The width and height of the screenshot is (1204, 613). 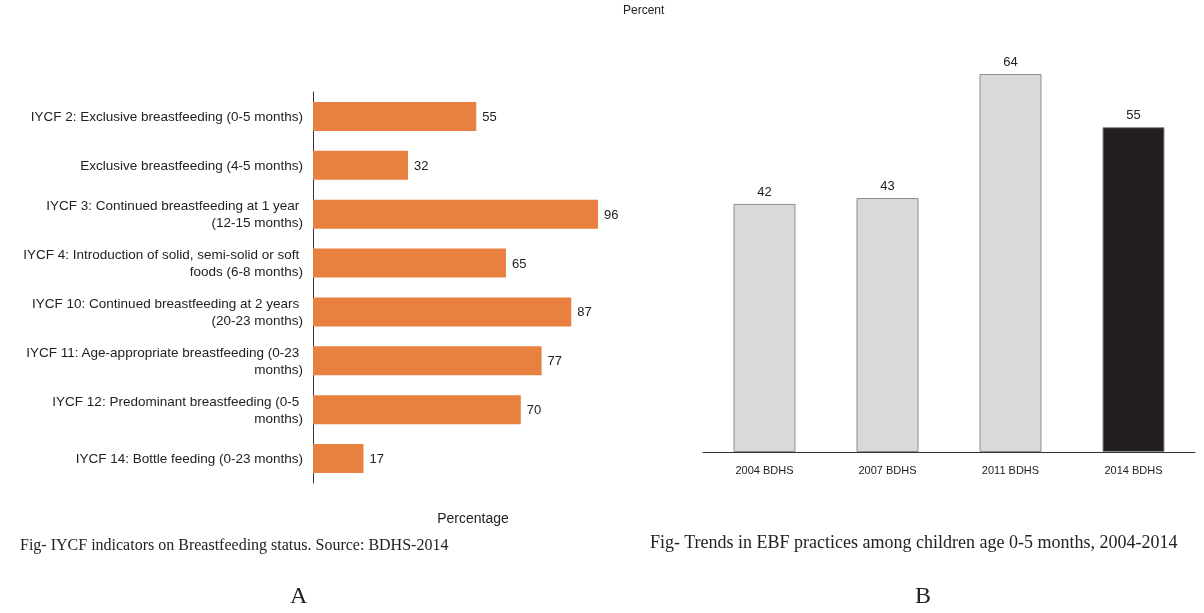 What do you see at coordinates (376, 459) in the screenshot?
I see `data-label: 17` at bounding box center [376, 459].